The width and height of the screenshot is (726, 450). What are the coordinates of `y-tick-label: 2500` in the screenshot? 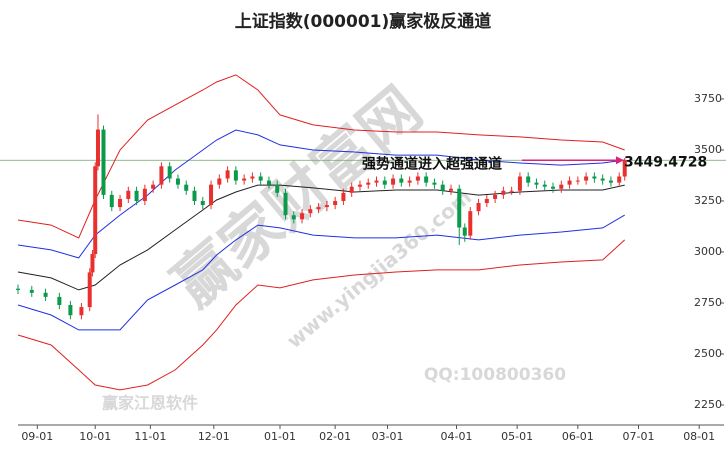 It's located at (708, 353).